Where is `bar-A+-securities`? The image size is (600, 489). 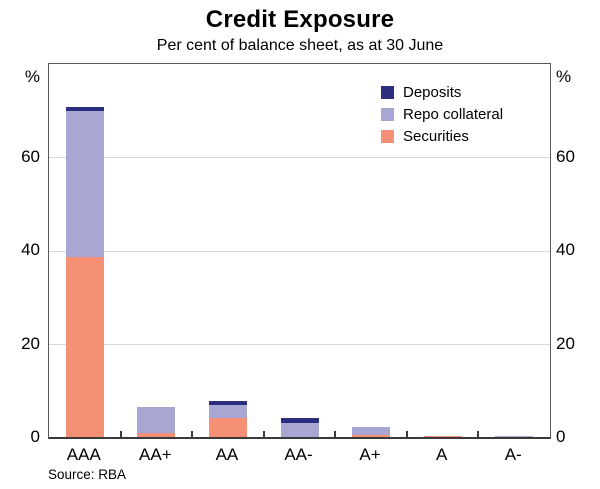 bar-A+-securities is located at coordinates (371, 436).